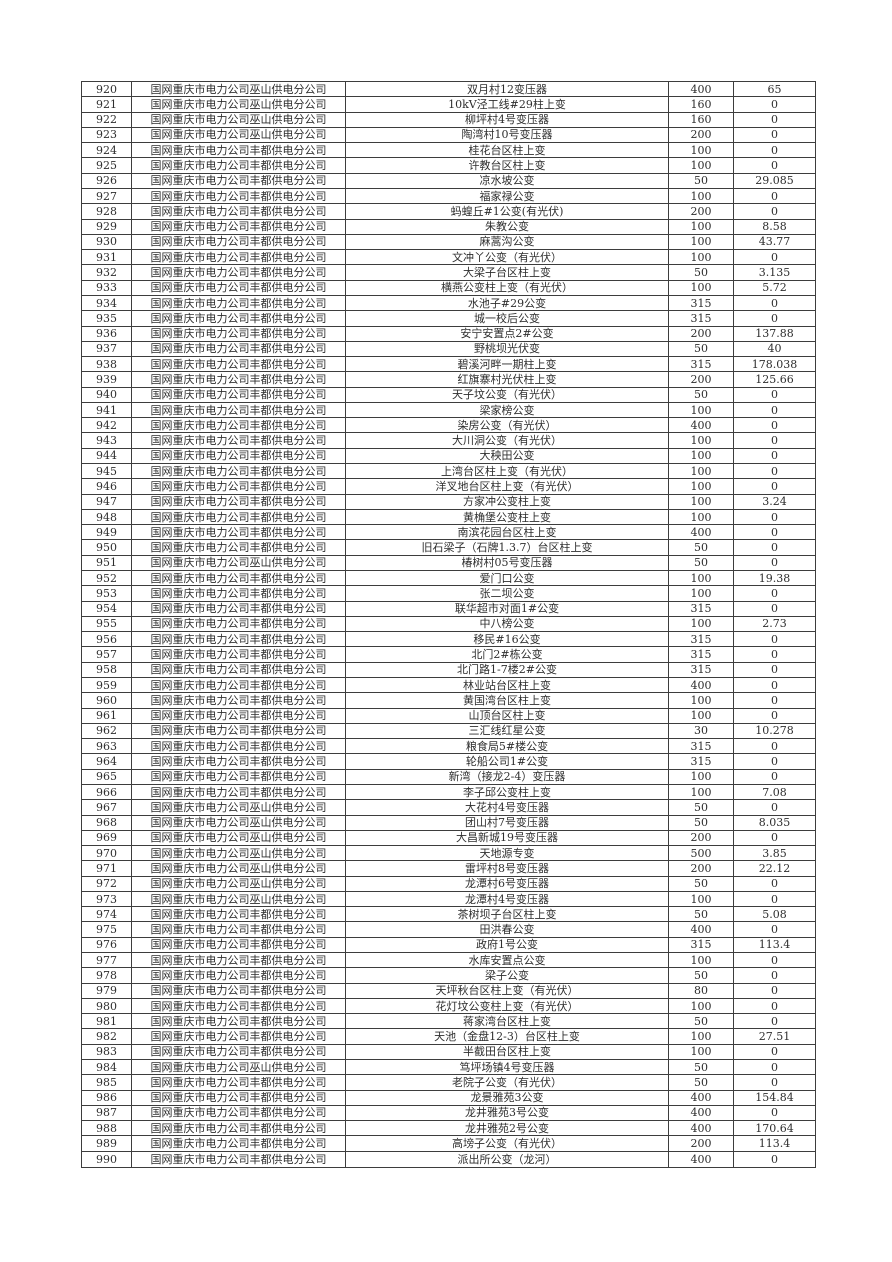 The image size is (892, 1262). What do you see at coordinates (701, 929) in the screenshot?
I see `capacity-cell: 400` at bounding box center [701, 929].